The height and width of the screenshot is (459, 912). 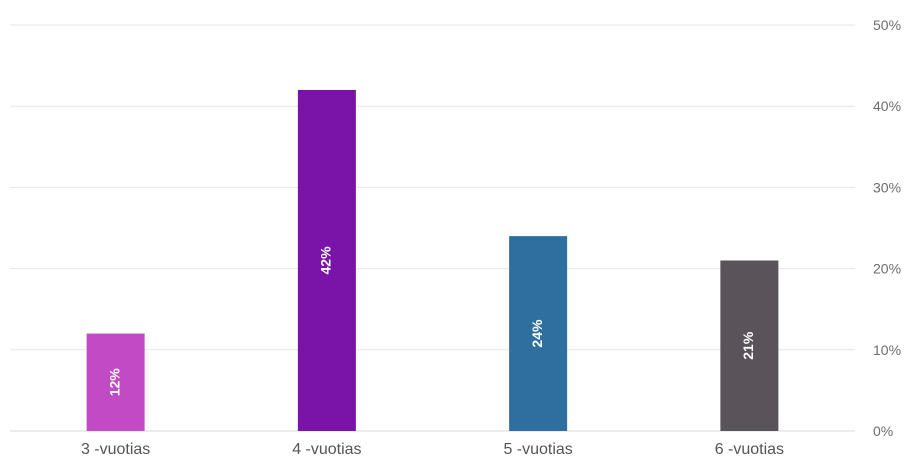 I want to click on bar-value-label: 24%, so click(x=537, y=333).